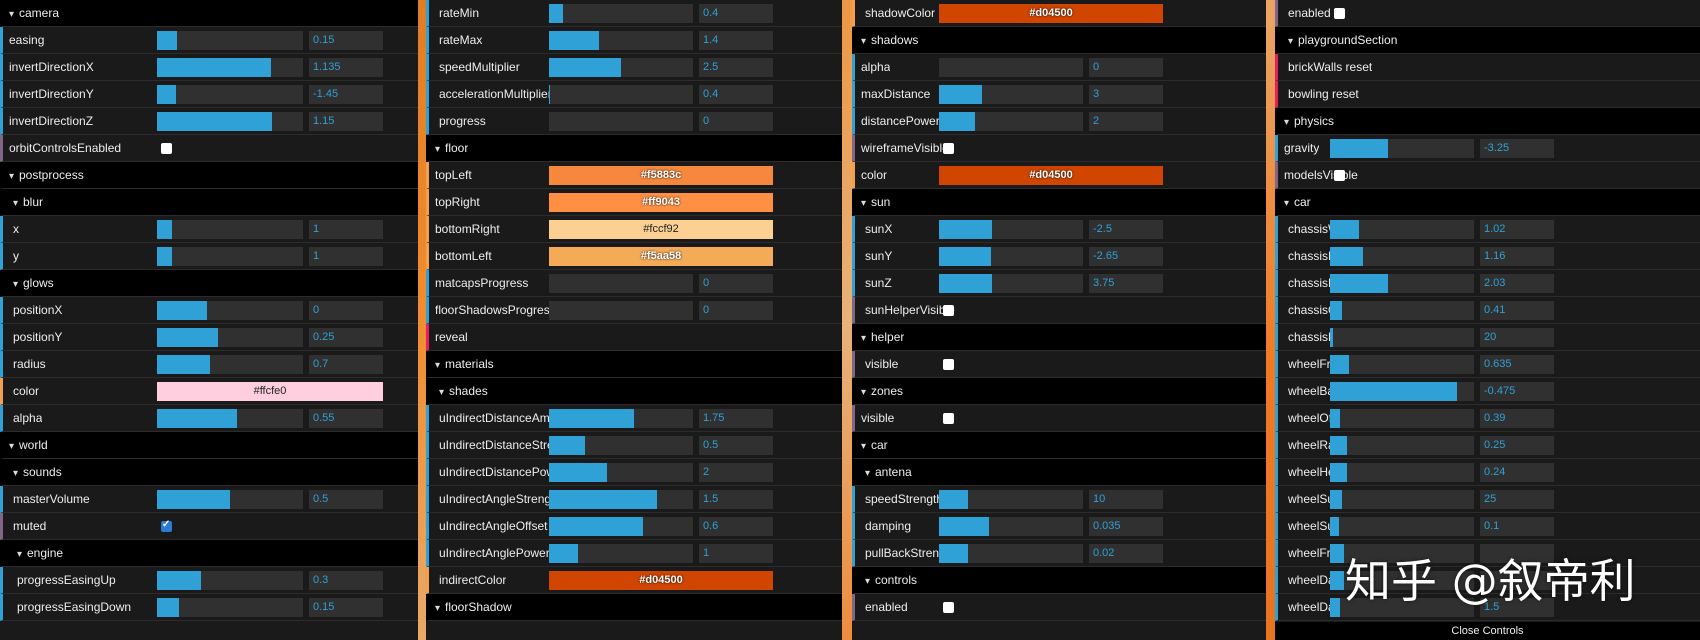 The image size is (1700, 640). I want to click on control-matcaps-progress: matcapsProgress 0, so click(634, 283).